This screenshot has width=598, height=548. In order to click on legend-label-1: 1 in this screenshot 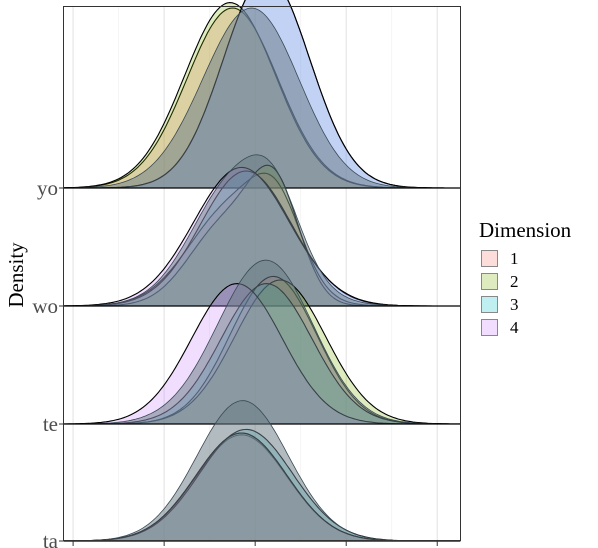, I will do `click(514, 258)`.